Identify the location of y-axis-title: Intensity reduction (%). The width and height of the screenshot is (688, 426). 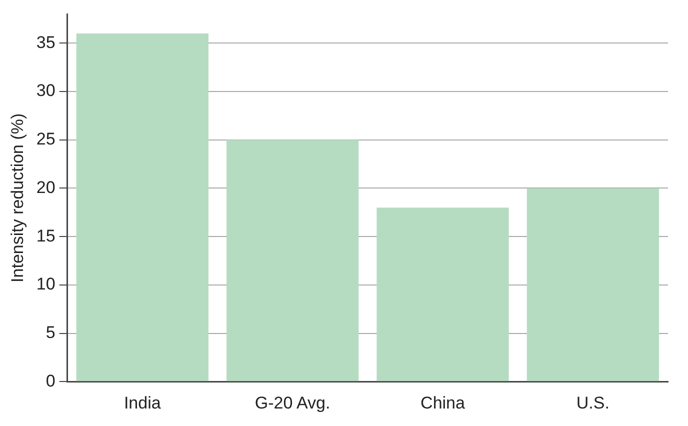
(17, 197).